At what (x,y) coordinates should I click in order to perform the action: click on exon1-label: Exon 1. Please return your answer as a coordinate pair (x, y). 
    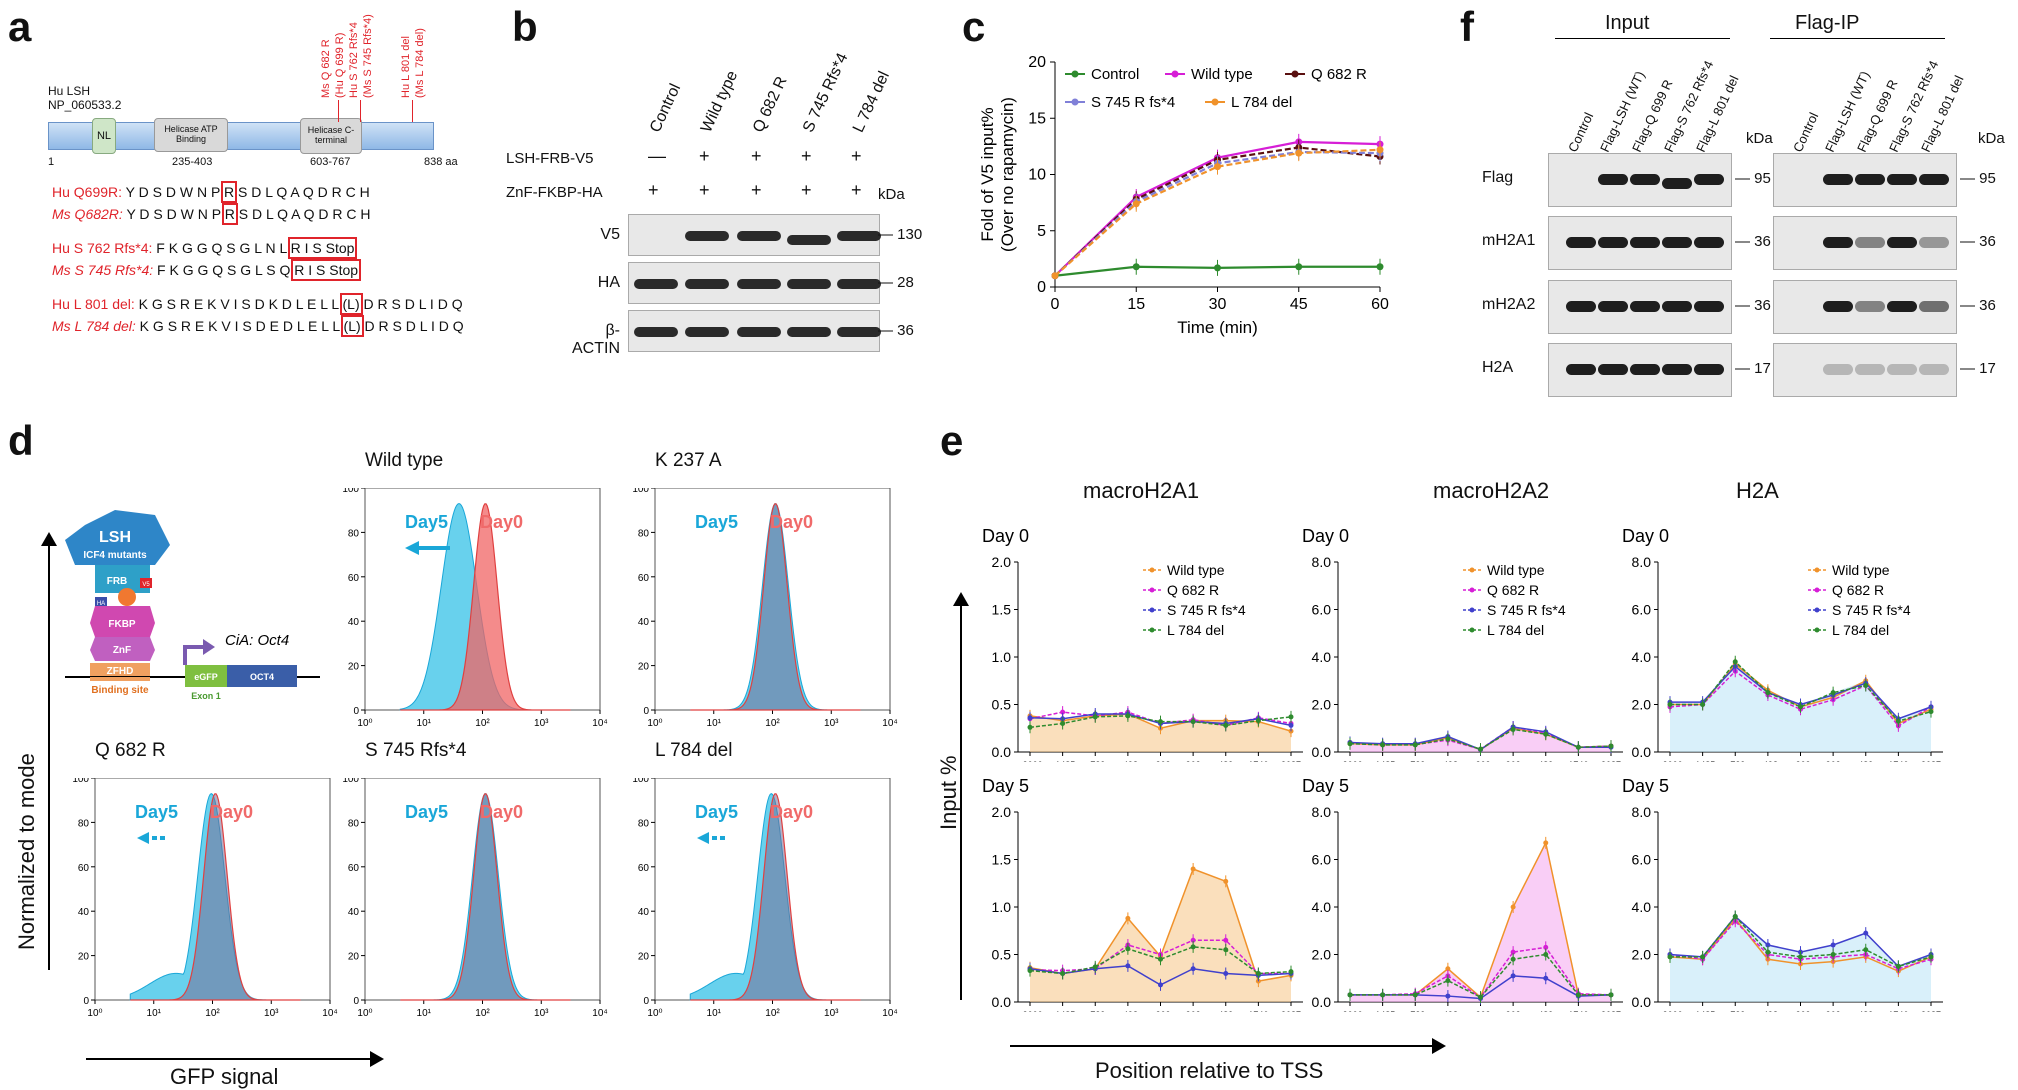
    Looking at the image, I should click on (206, 696).